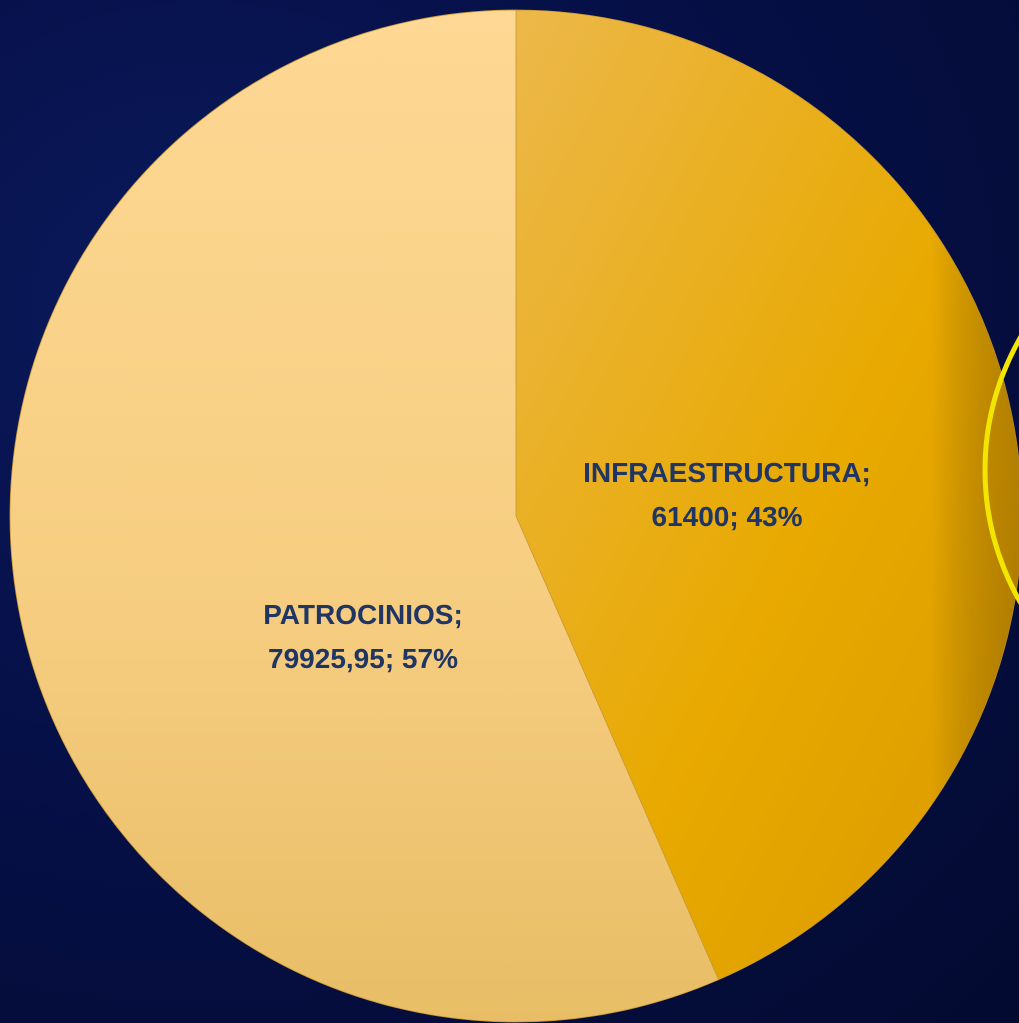  I want to click on data-label-line: PATROCINIOS;, so click(363, 614).